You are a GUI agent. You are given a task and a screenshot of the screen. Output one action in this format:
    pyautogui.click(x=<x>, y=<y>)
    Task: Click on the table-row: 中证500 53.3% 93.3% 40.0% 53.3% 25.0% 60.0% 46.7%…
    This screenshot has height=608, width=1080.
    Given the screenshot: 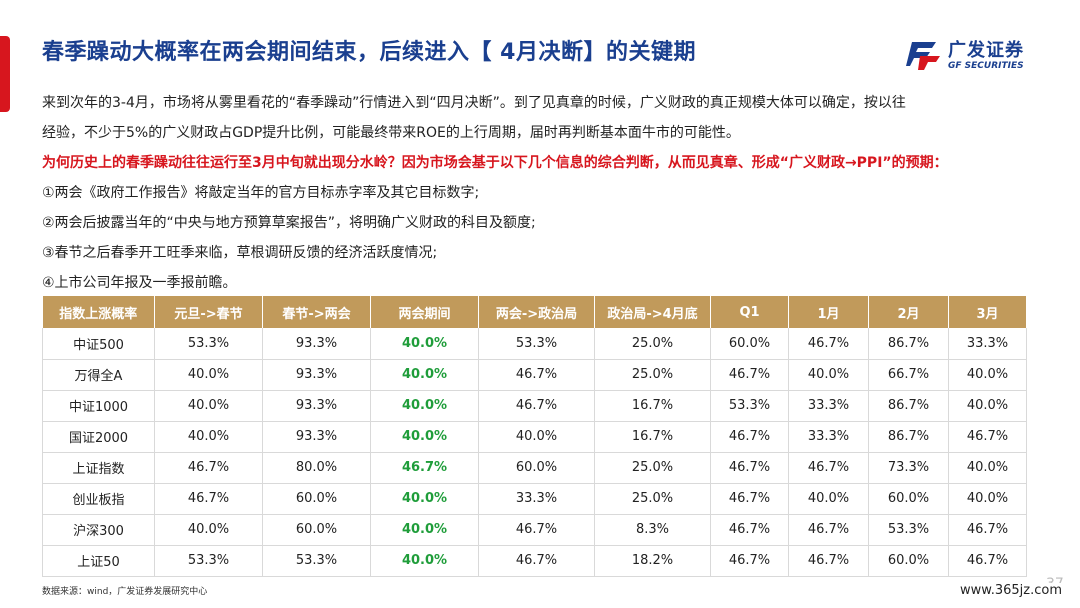 What is the action you would take?
    pyautogui.click(x=534, y=344)
    